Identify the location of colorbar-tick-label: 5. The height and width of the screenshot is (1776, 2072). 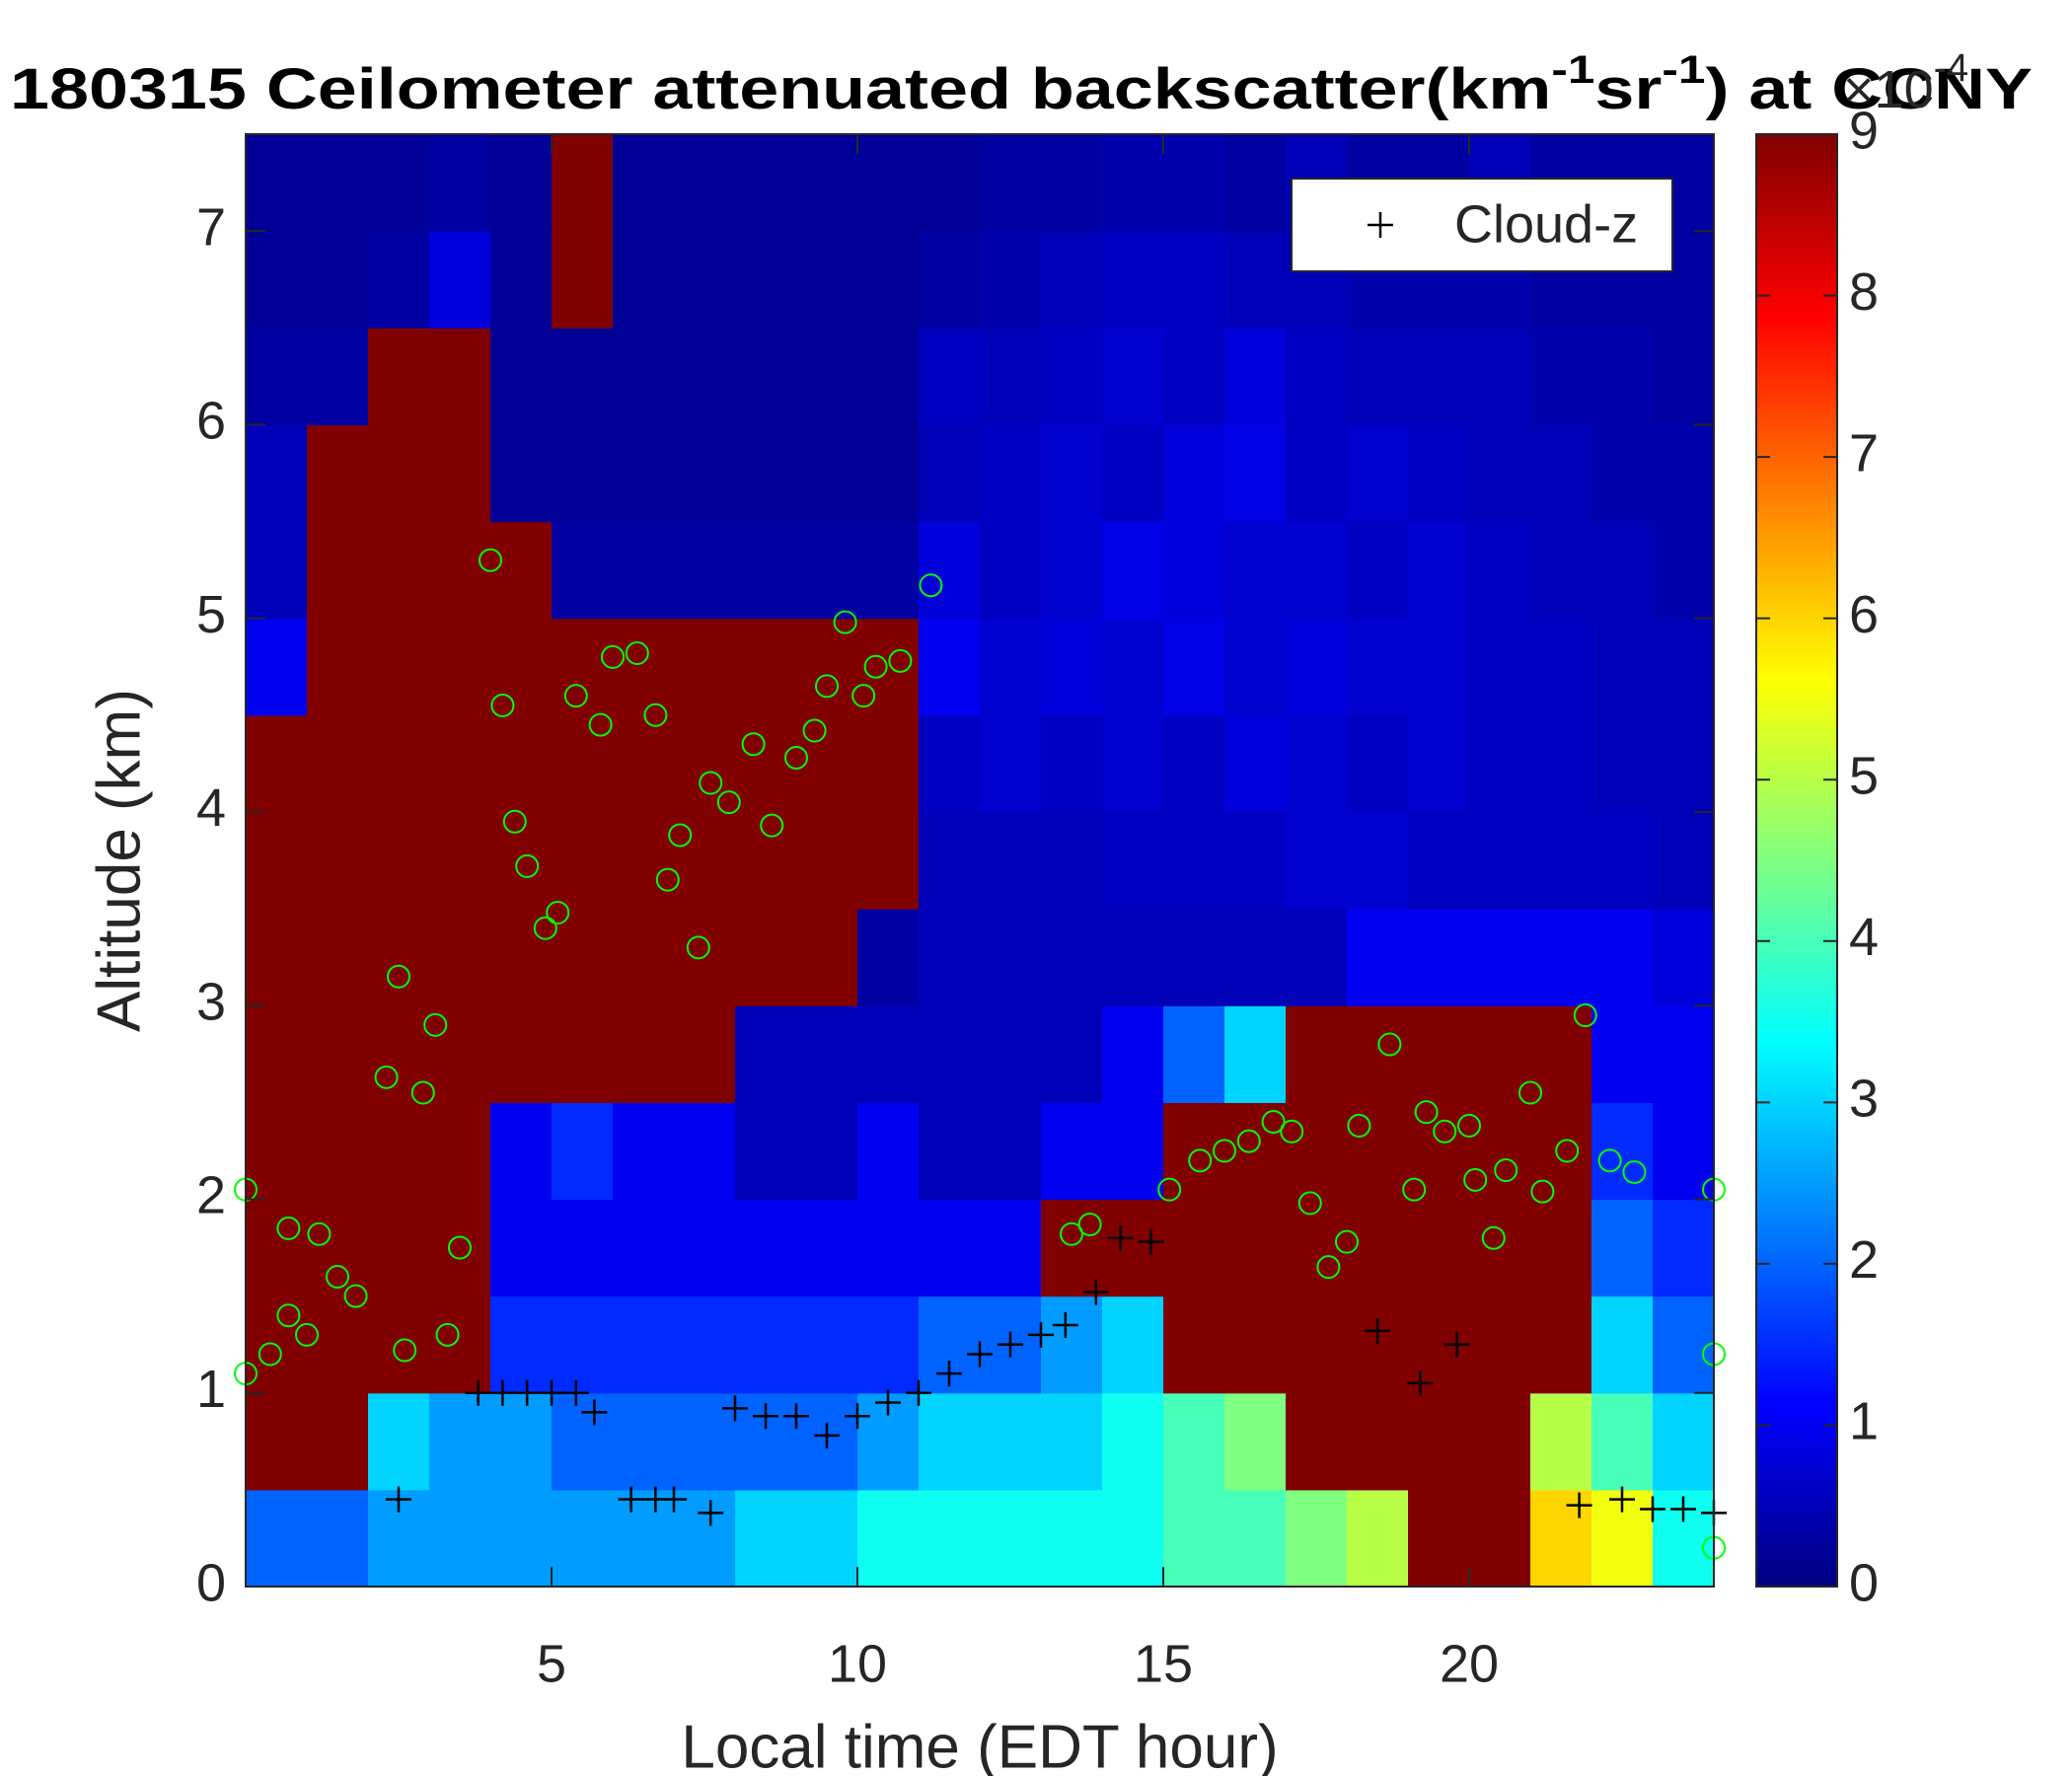
(1864, 776).